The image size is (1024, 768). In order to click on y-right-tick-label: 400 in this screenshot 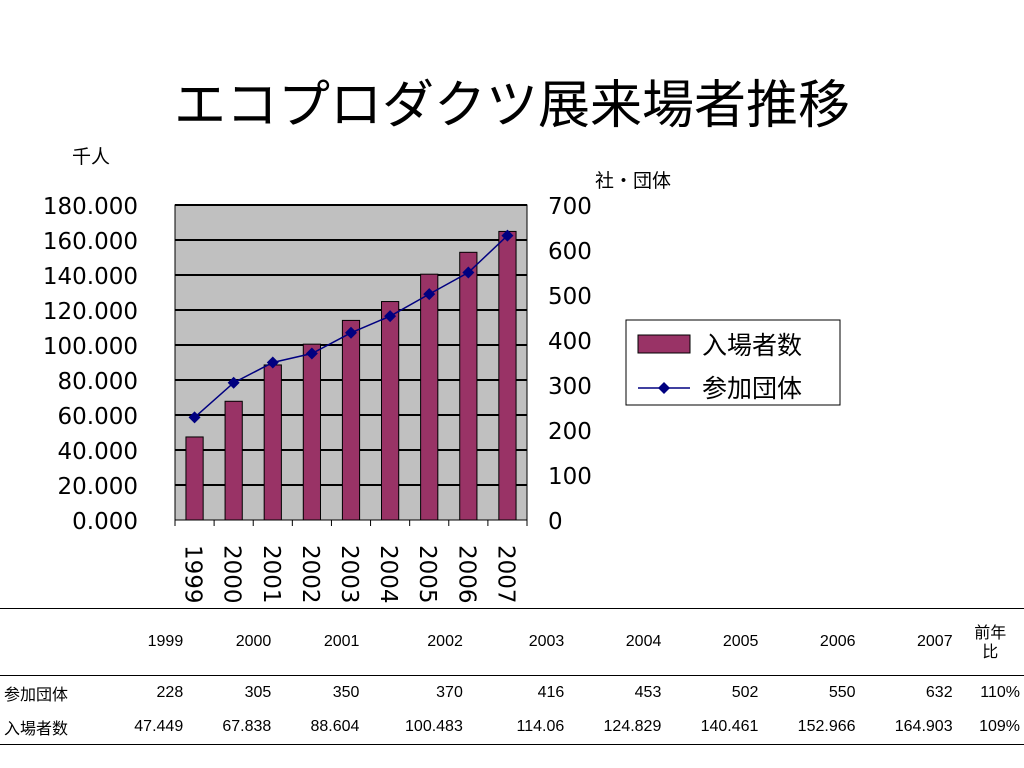, I will do `click(570, 342)`.